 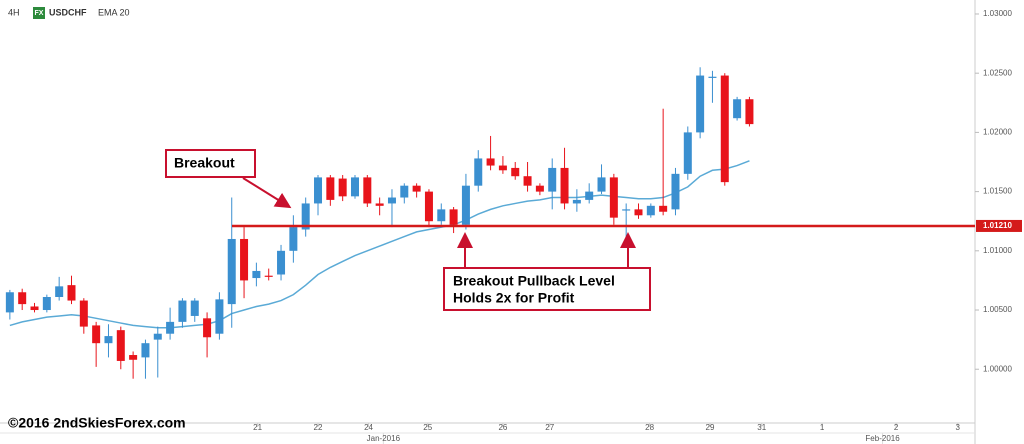 I want to click on arrow, so click(x=267, y=193).